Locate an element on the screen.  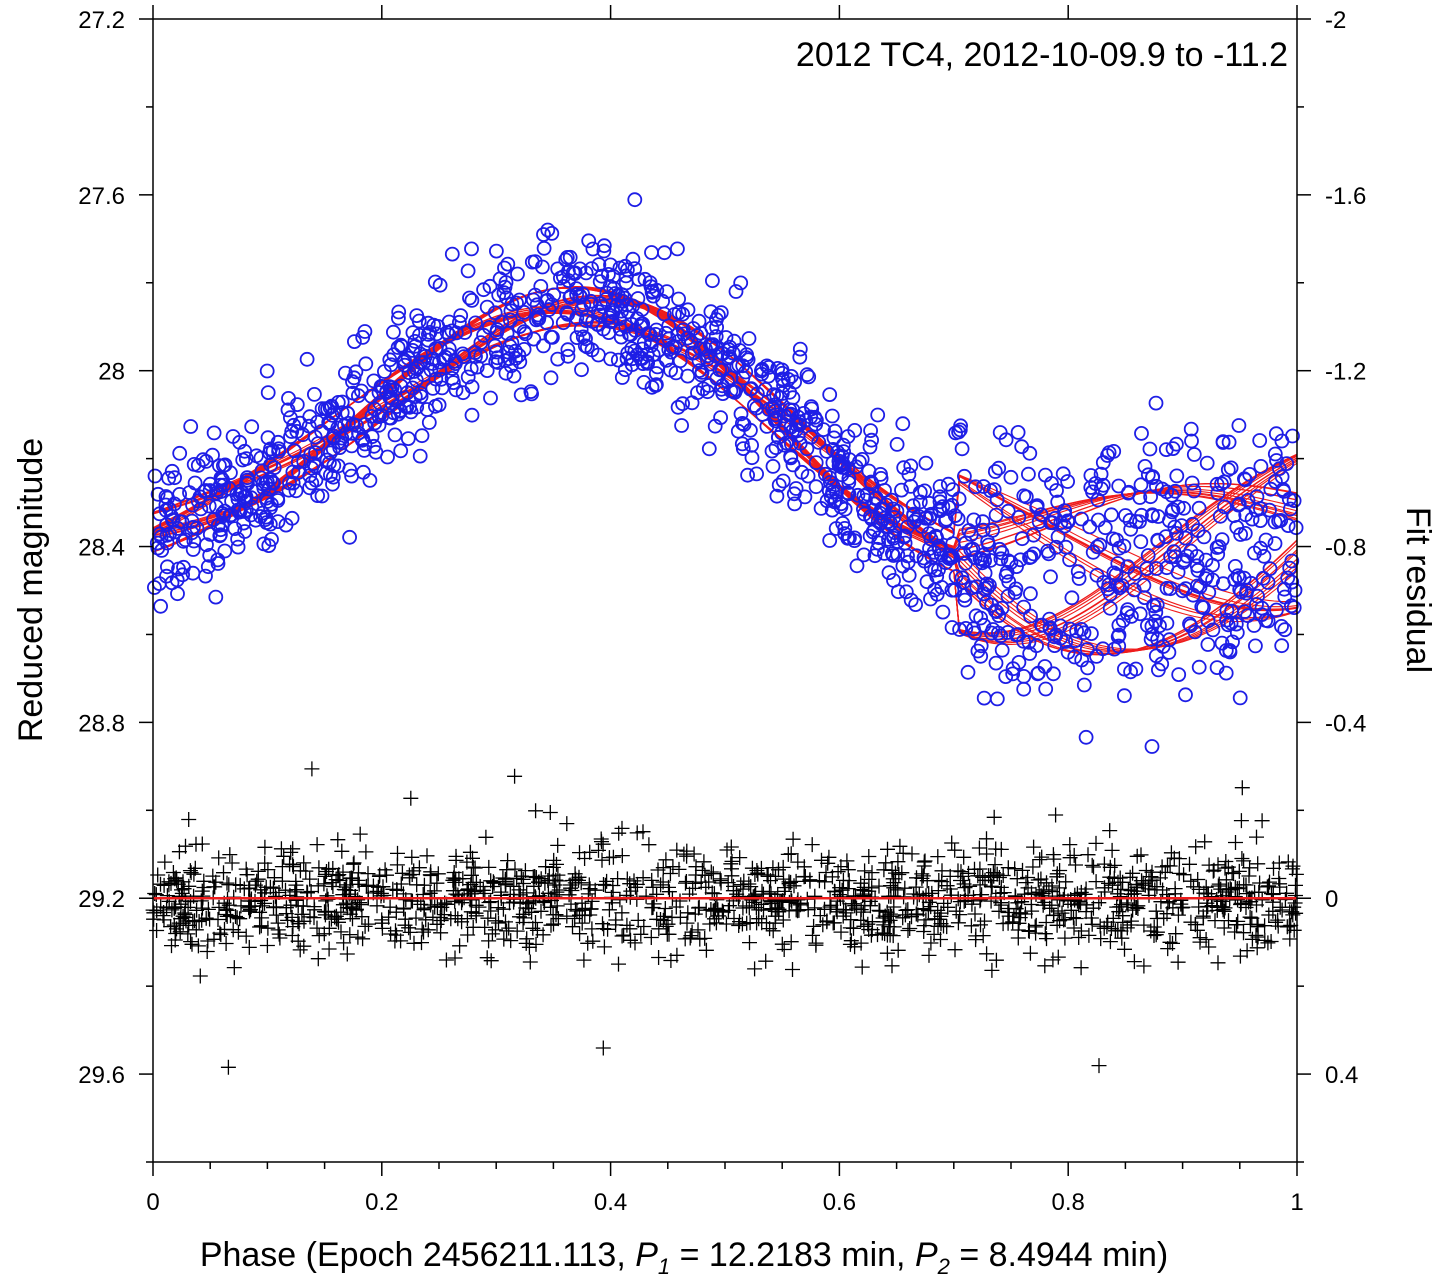
y-left-tick-label: 27.6 is located at coordinates (101, 196).